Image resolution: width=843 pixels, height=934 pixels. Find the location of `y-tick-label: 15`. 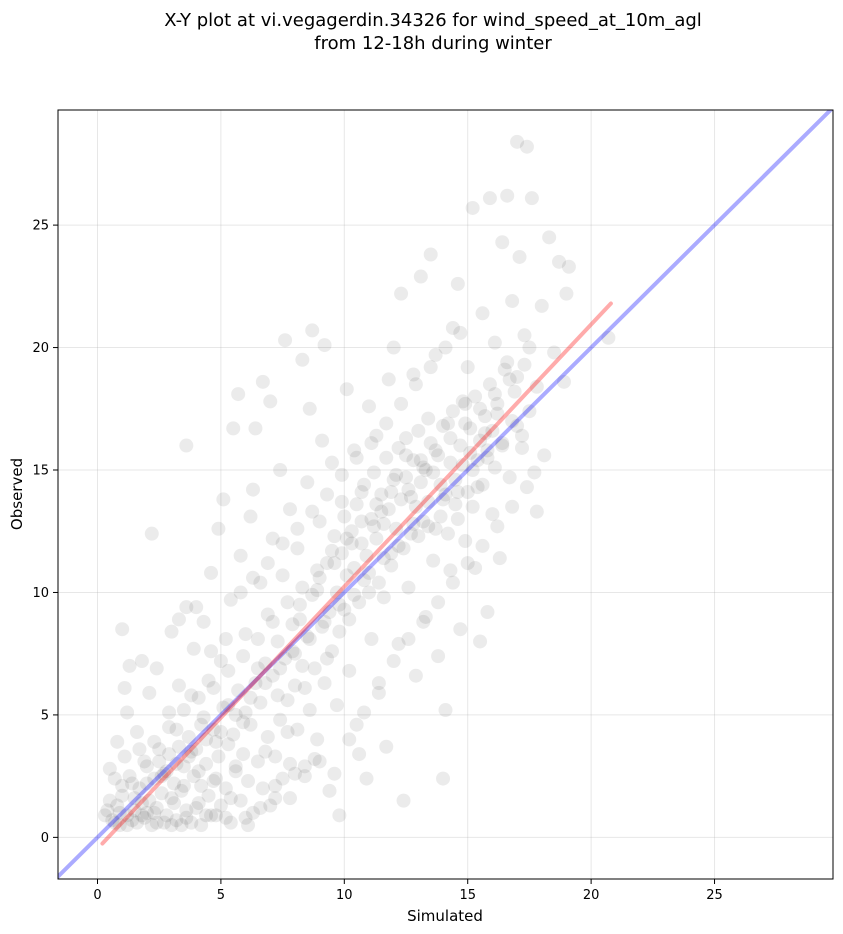

y-tick-label: 15 is located at coordinates (40, 471).